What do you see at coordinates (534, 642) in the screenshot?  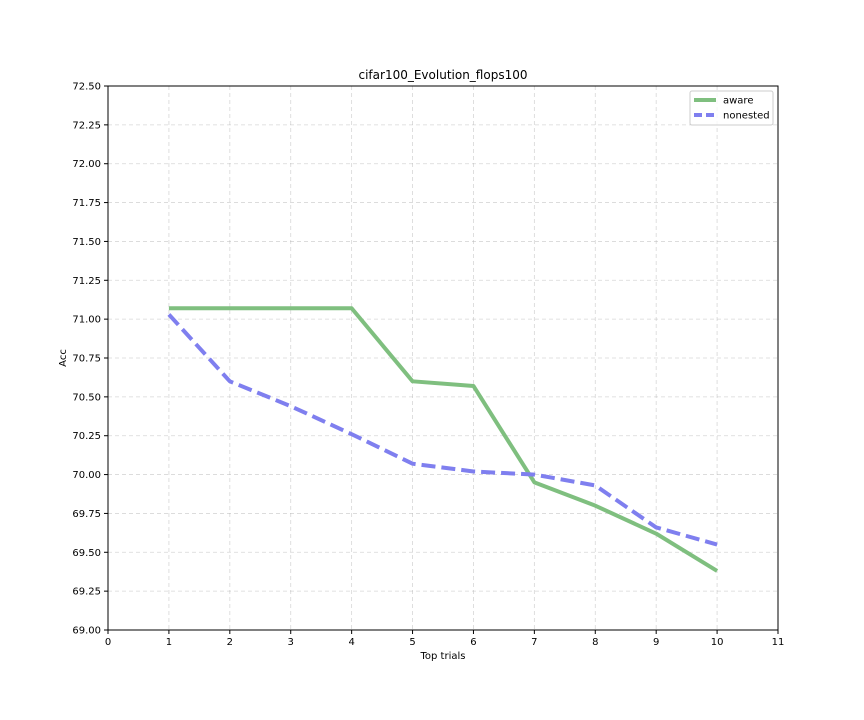 I see `x-tick-label: 7` at bounding box center [534, 642].